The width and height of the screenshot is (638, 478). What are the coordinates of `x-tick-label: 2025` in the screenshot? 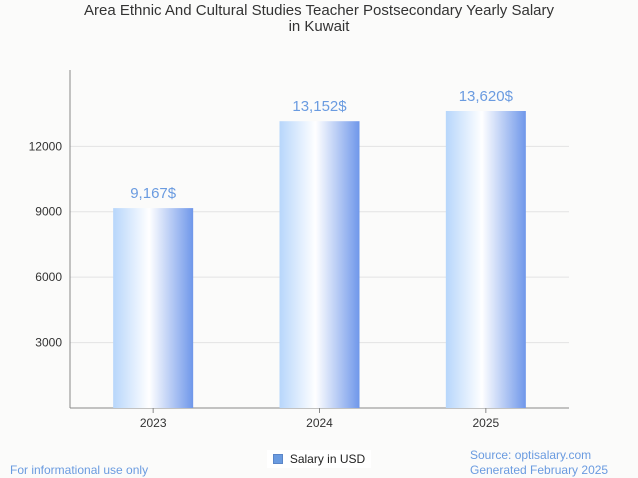 It's located at (485, 423).